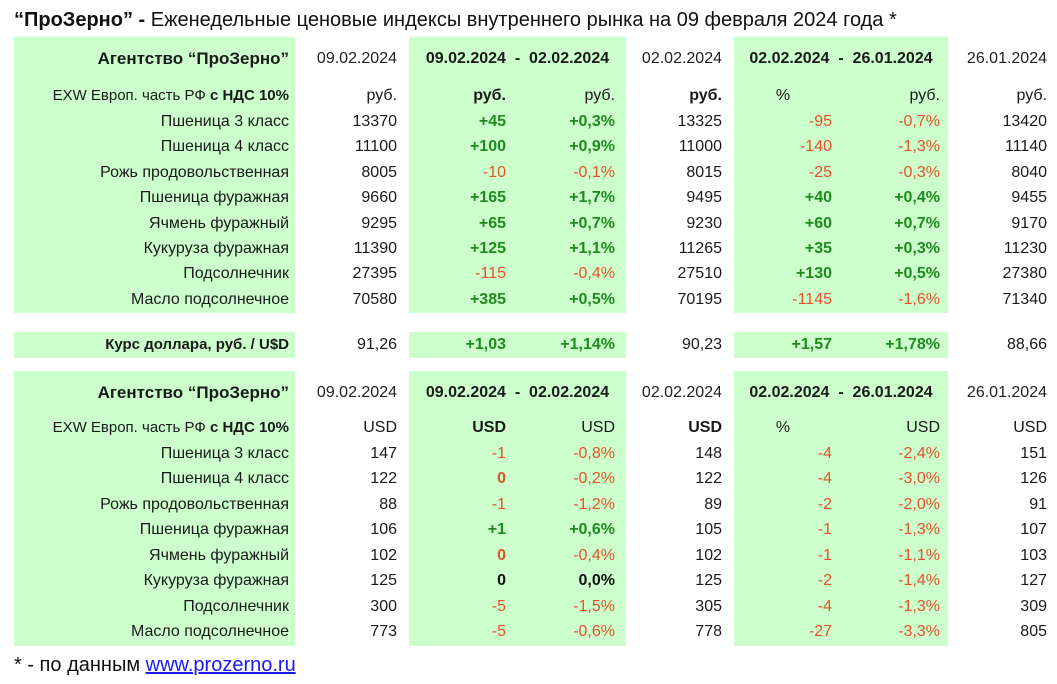 Image resolution: width=1057 pixels, height=684 pixels. Describe the element at coordinates (818, 223) in the screenshot. I see `change-abs-week2: +60` at that location.